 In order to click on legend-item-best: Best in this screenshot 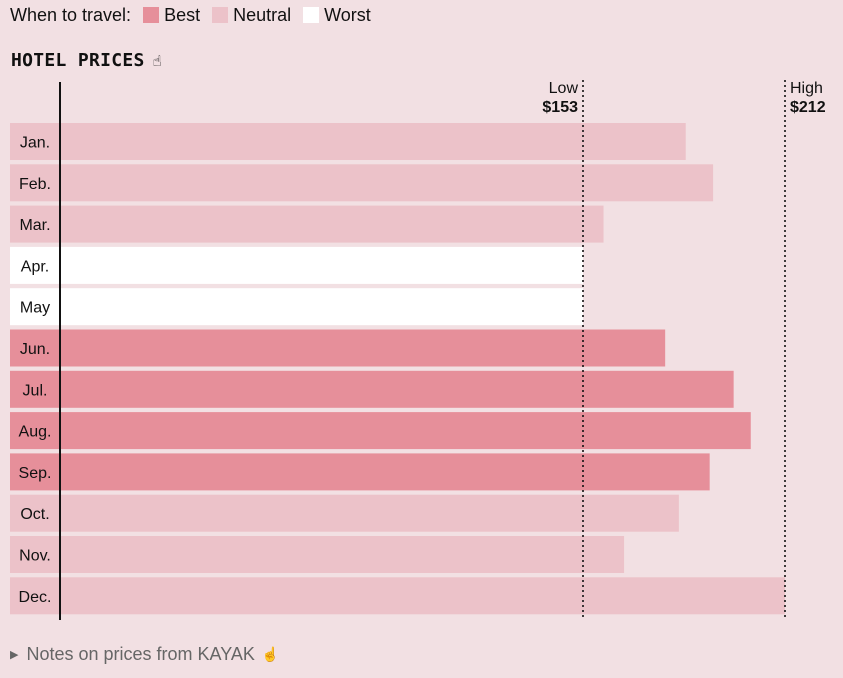, I will do `click(171, 15)`.